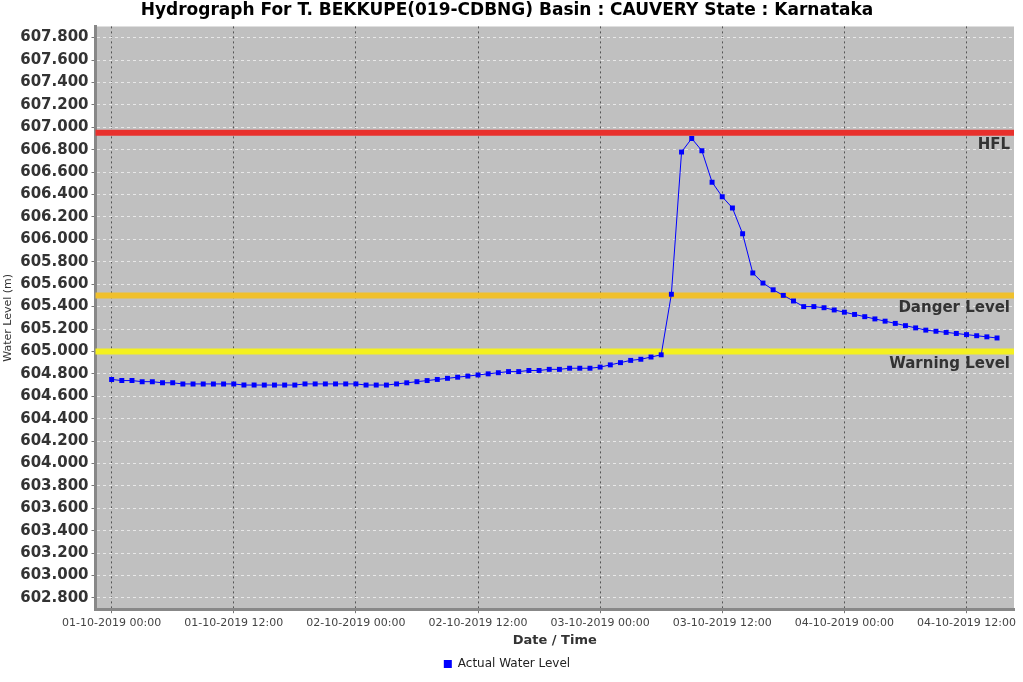 Image resolution: width=1023 pixels, height=682 pixels. I want to click on x-tick-label: 01-10-2019 12:00, so click(234, 622).